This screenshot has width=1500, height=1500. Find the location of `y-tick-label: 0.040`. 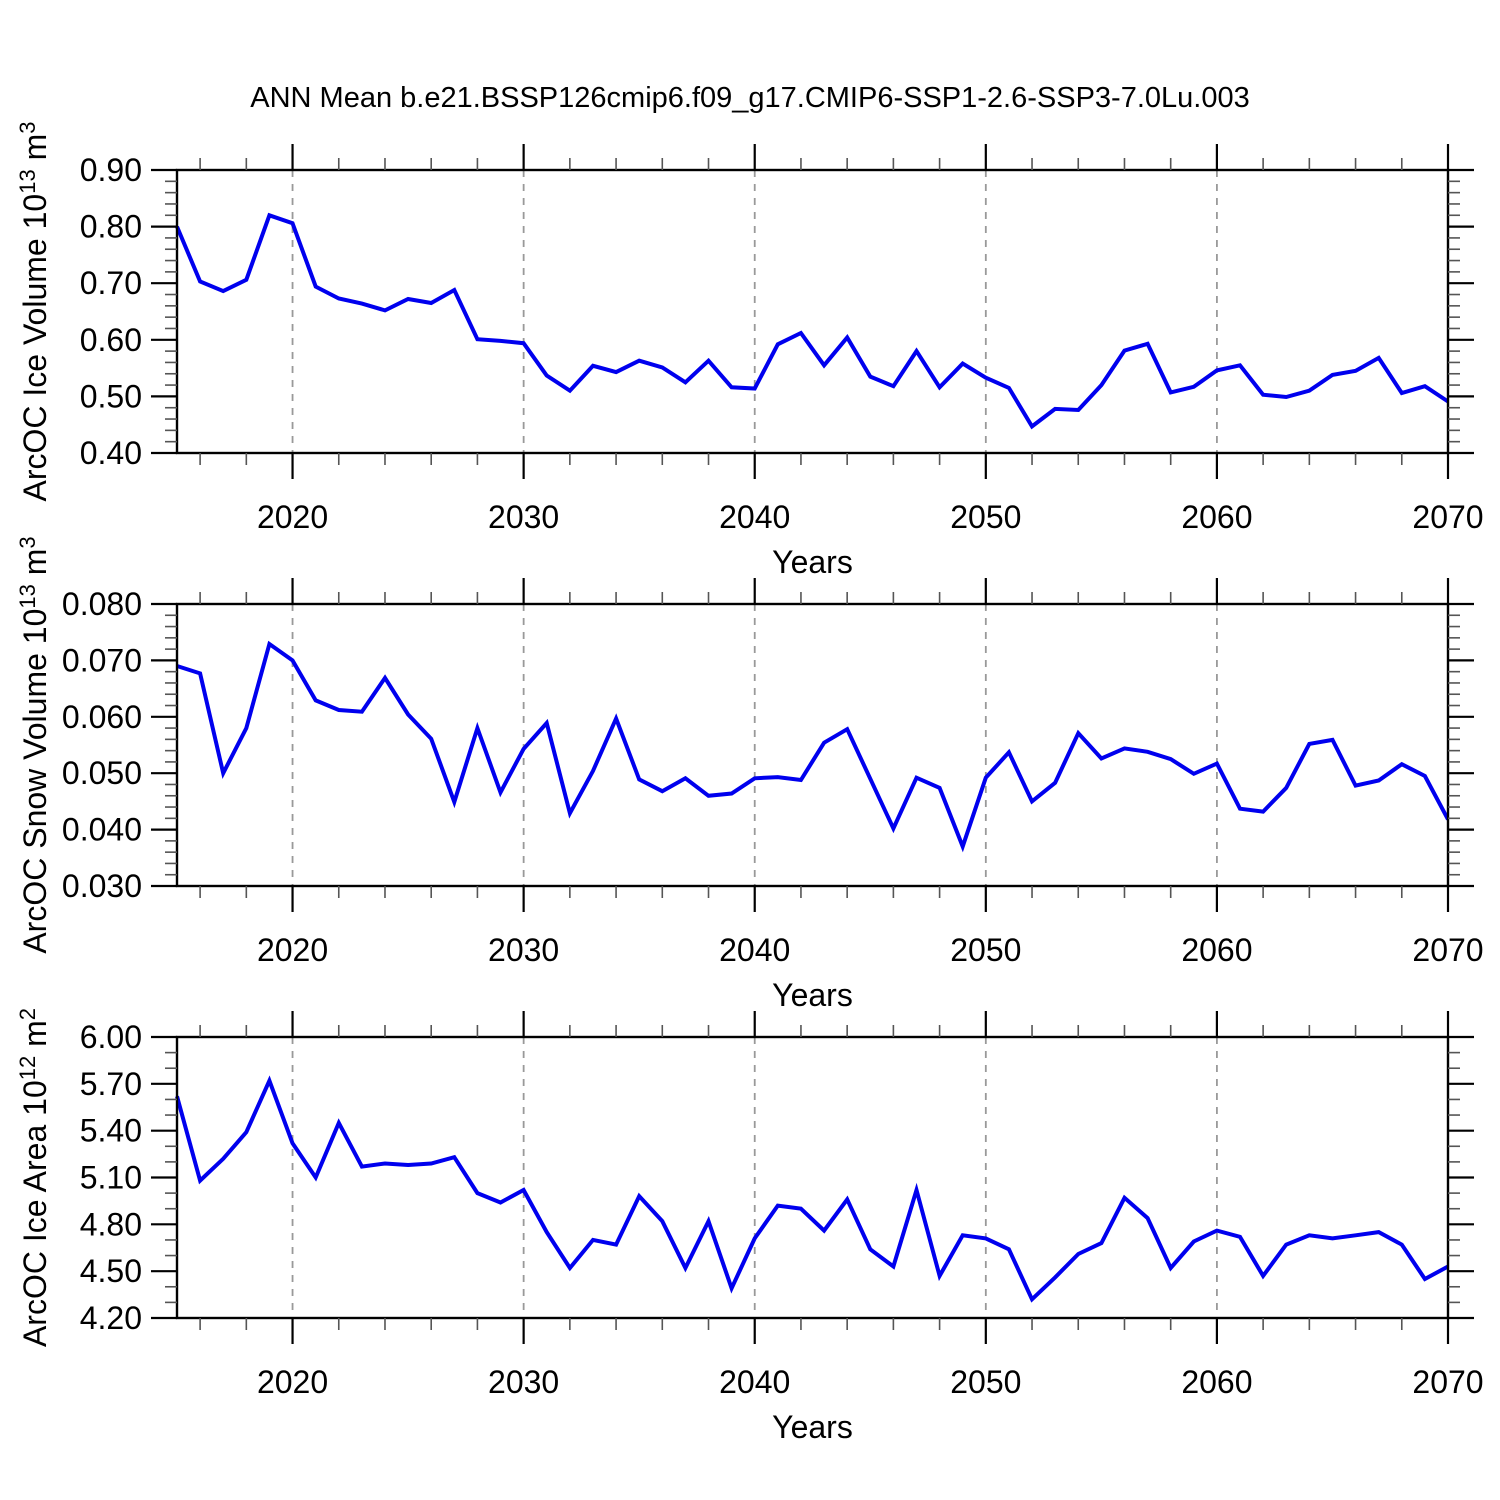

y-tick-label: 0.040 is located at coordinates (102, 830).